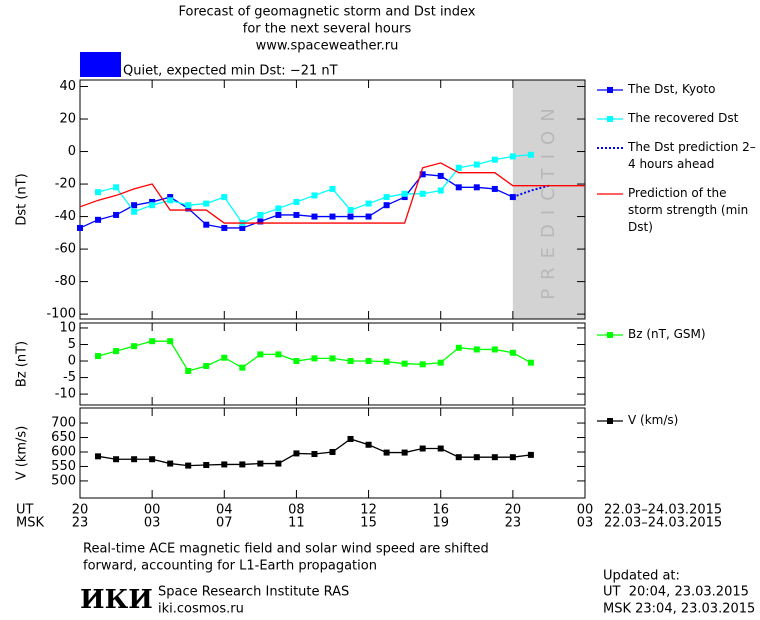  Describe the element at coordinates (201, 609) in the screenshot. I see `site: iki.cosmos.ru` at that location.